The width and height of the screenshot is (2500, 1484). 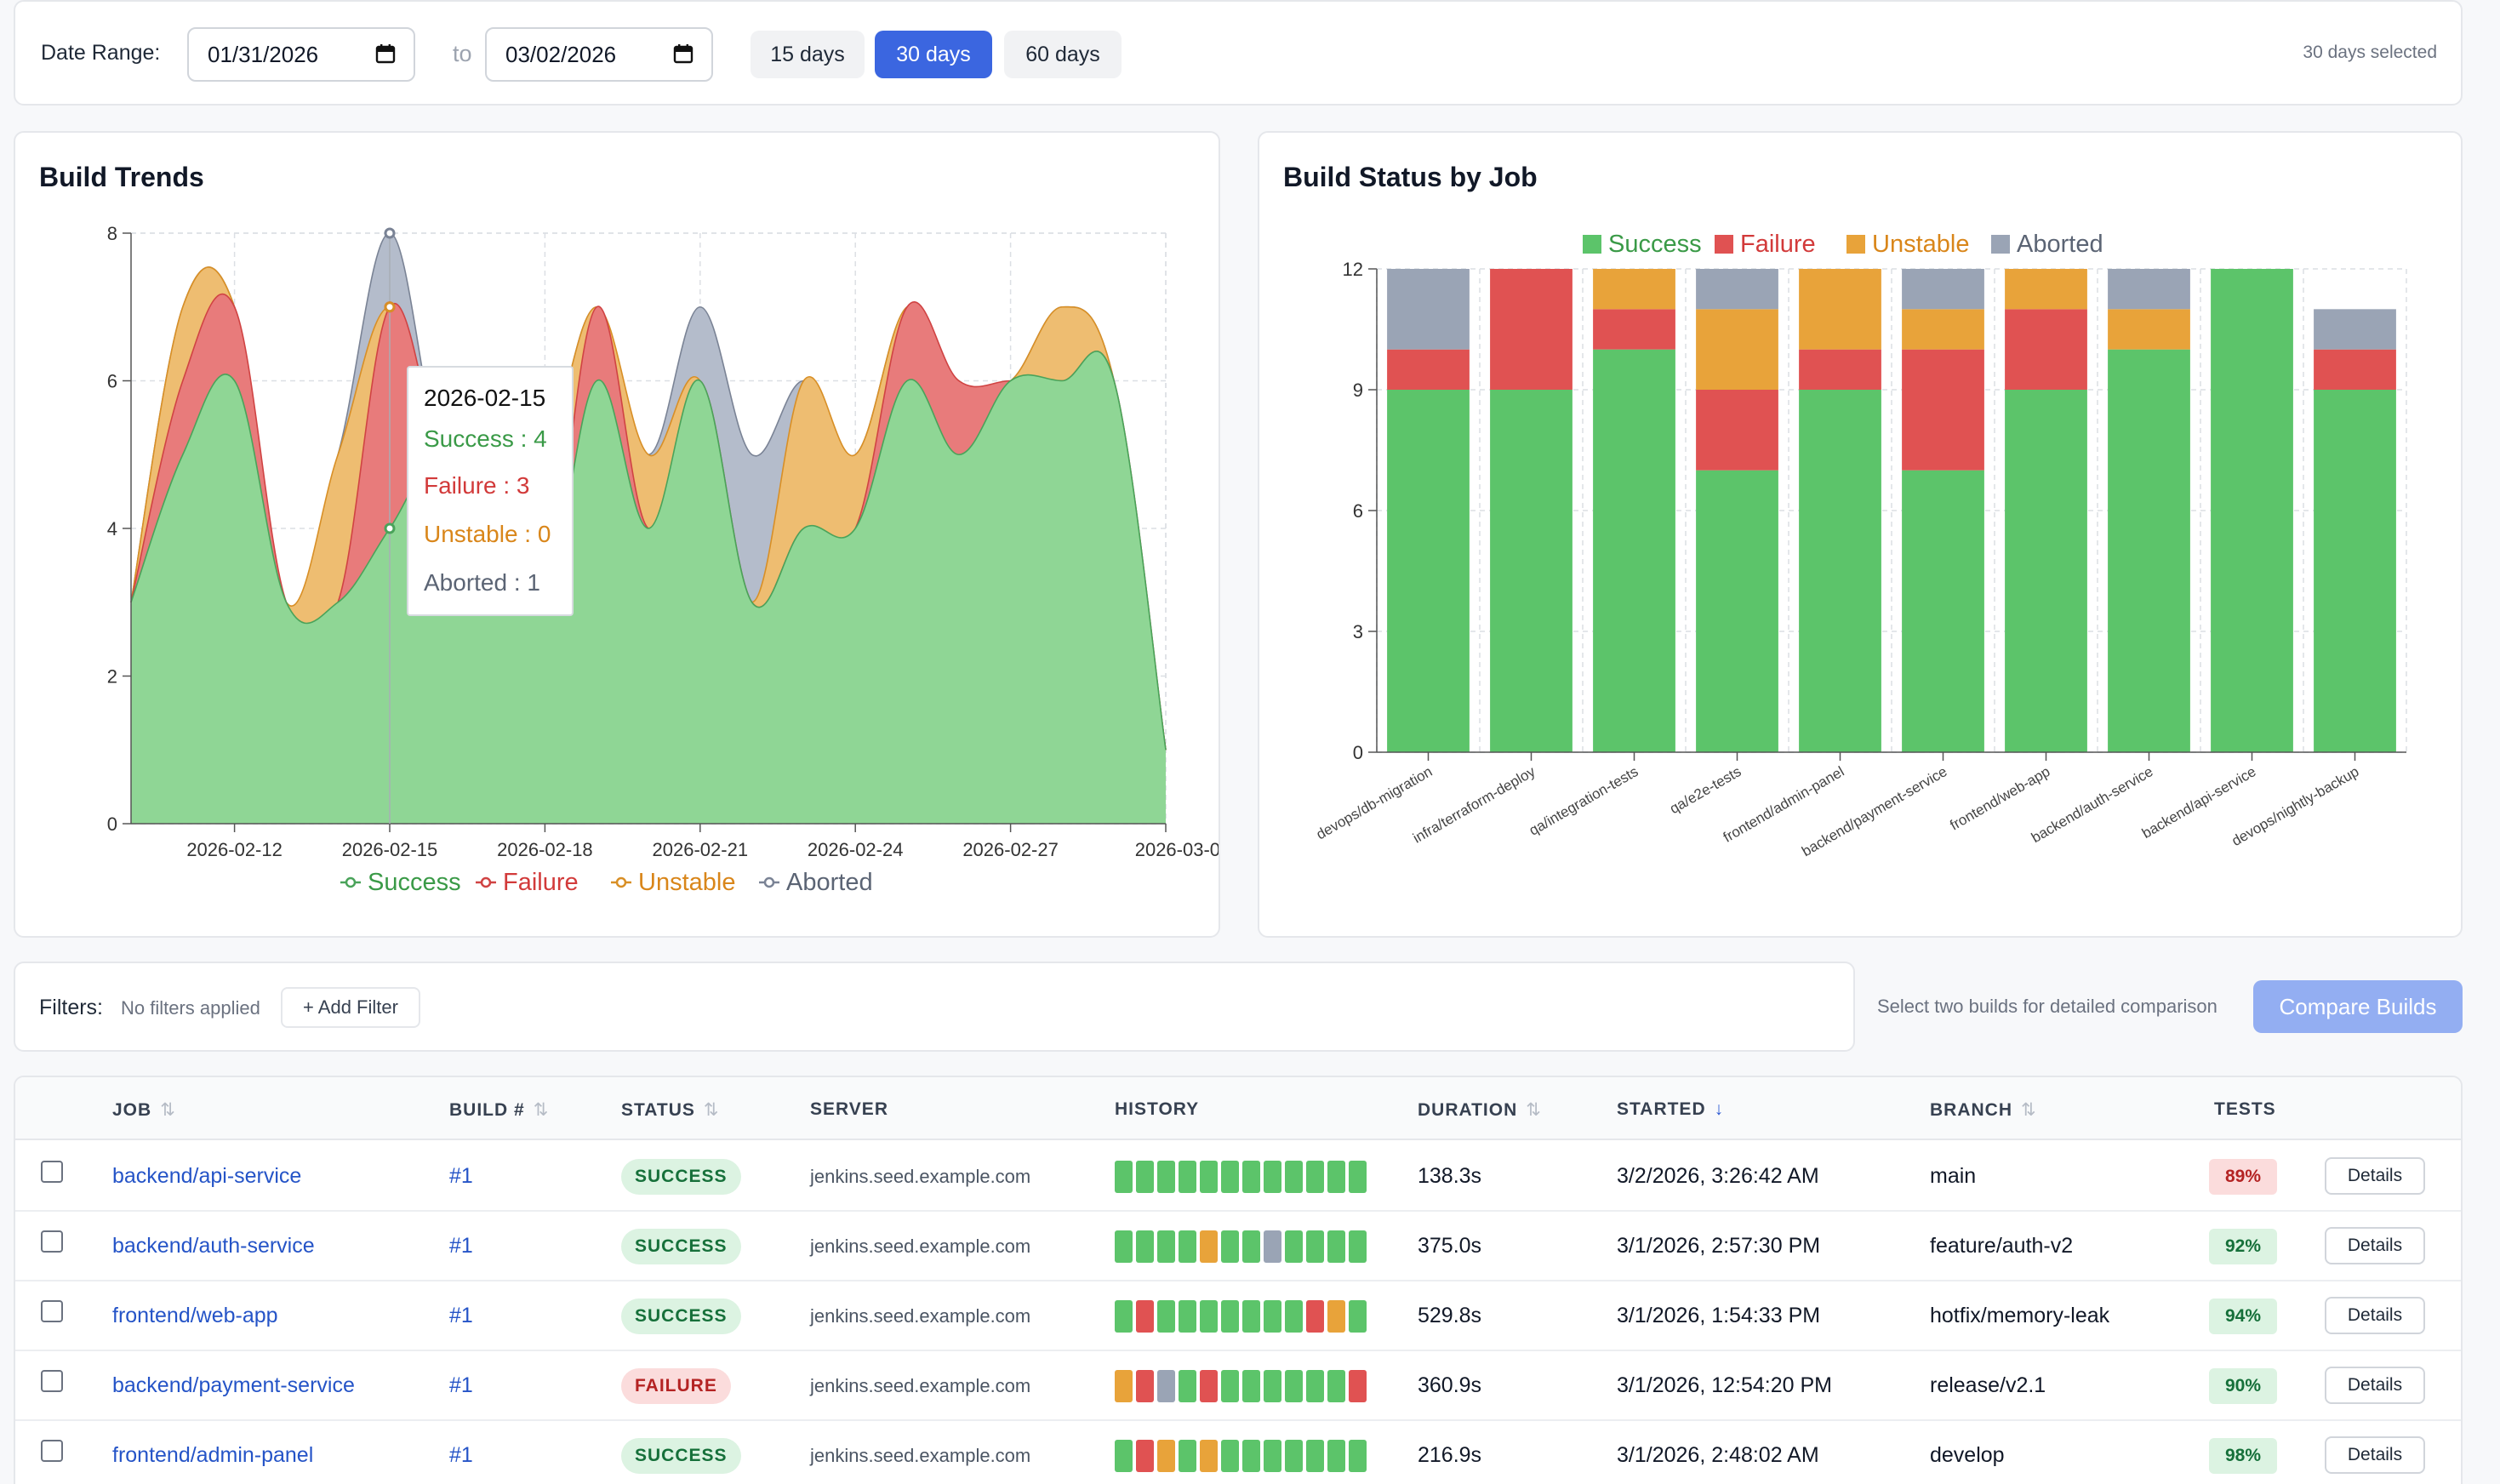 I want to click on compare-builds-button: Compare Builds, so click(x=2358, y=1006).